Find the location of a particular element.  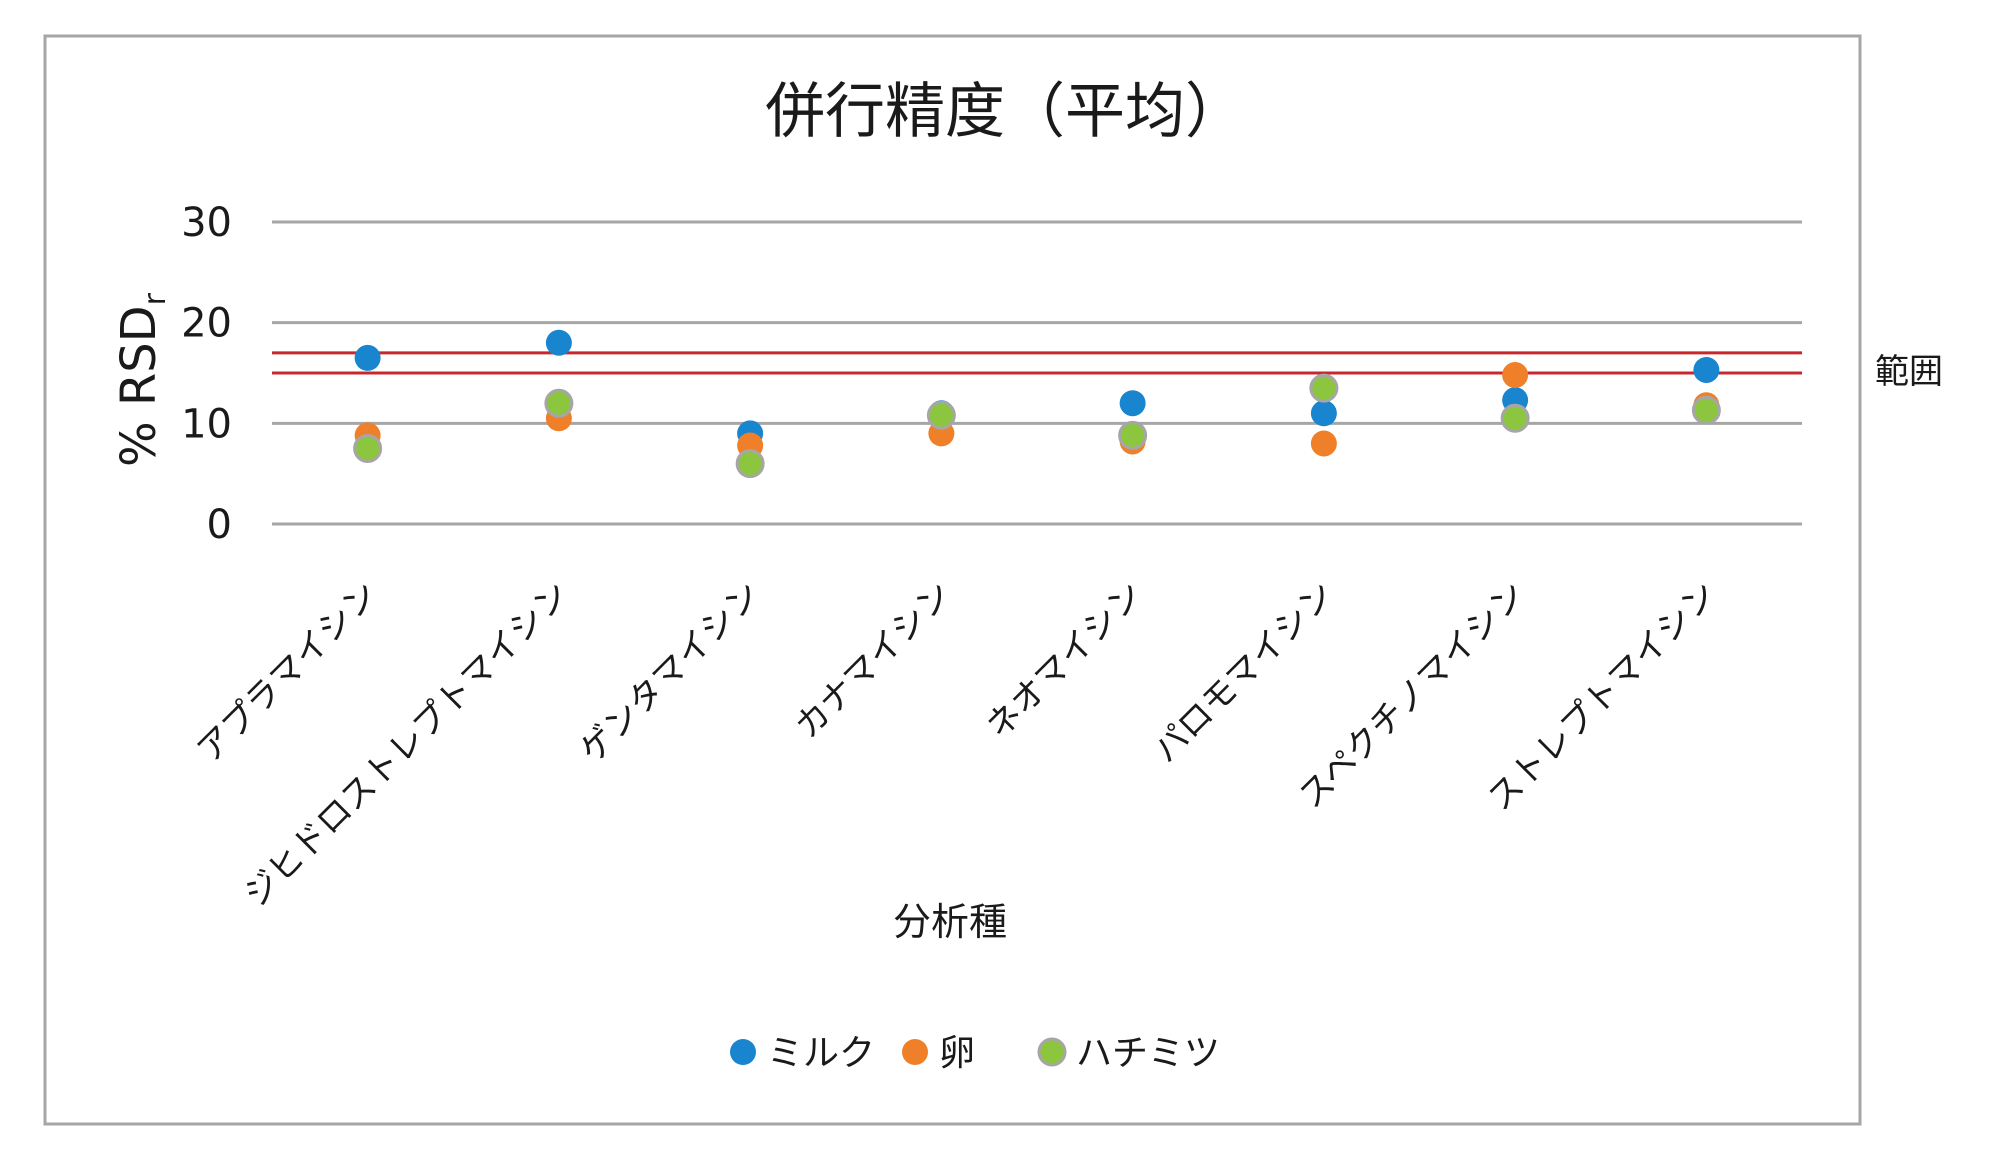

chart-title: 併行精度（平均） is located at coordinates (1005, 112).